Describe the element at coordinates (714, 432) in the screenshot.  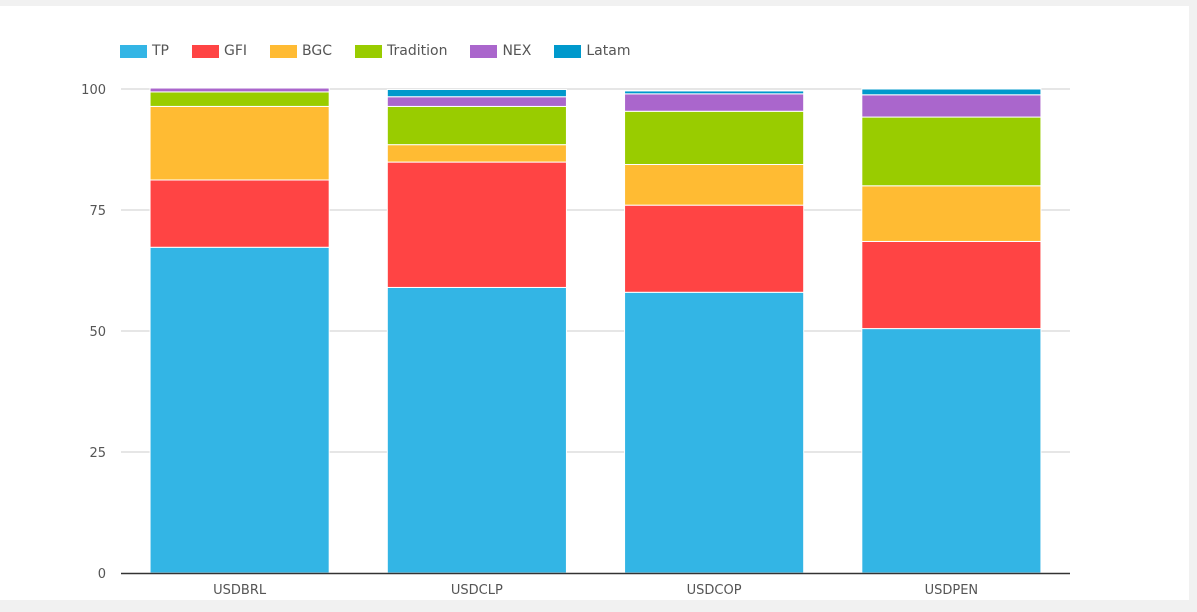
I see `bar-segment-tp-usdcop` at that location.